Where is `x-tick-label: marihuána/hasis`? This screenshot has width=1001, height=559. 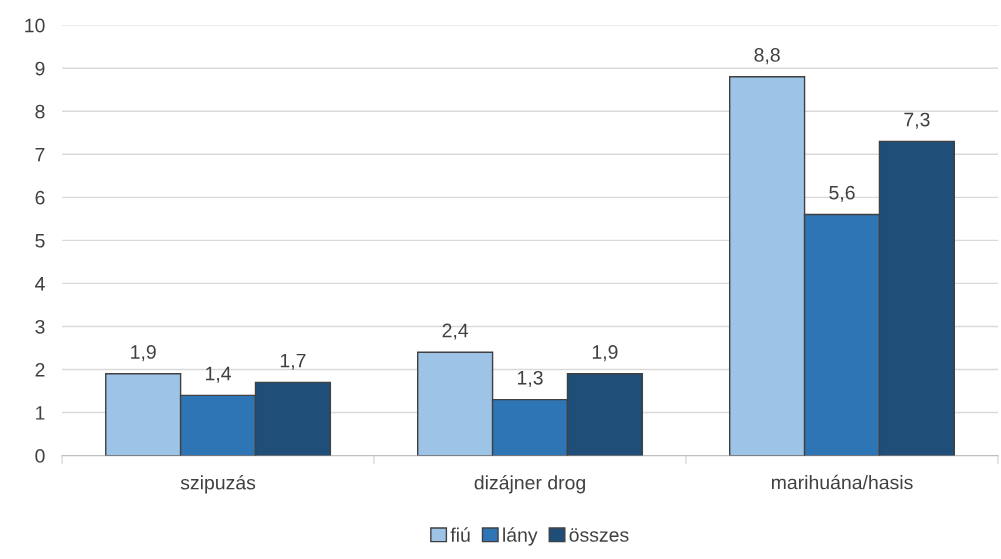
x-tick-label: marihuána/hasis is located at coordinates (842, 482).